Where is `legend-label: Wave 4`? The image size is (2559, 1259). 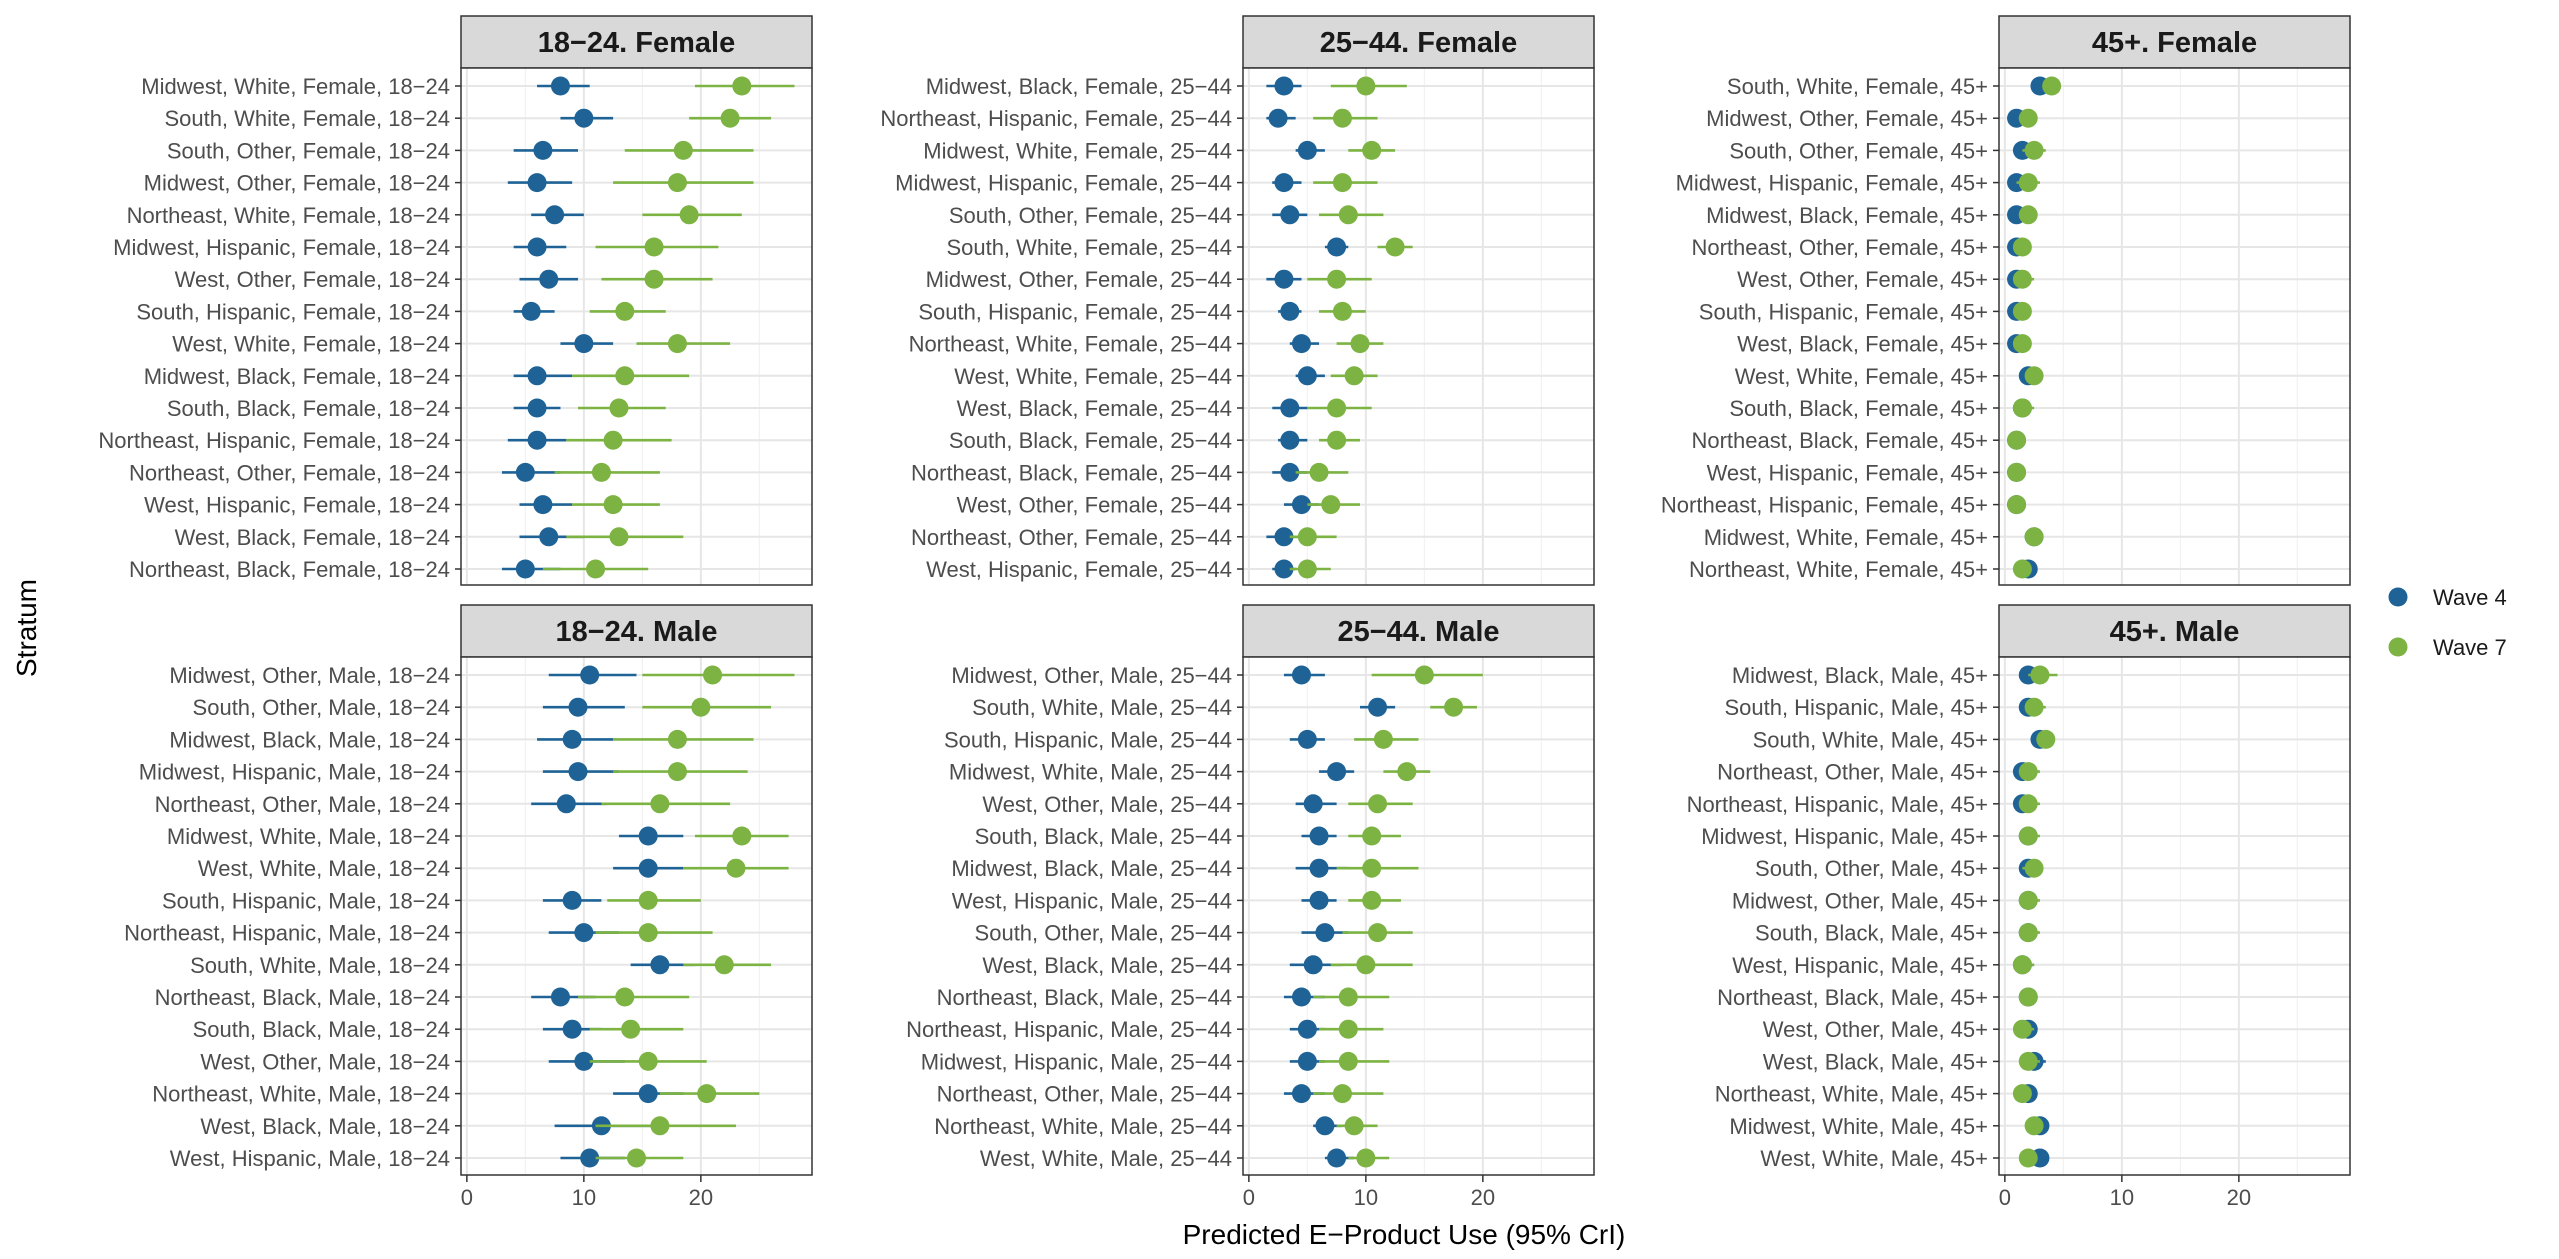
legend-label: Wave 4 is located at coordinates (2470, 597).